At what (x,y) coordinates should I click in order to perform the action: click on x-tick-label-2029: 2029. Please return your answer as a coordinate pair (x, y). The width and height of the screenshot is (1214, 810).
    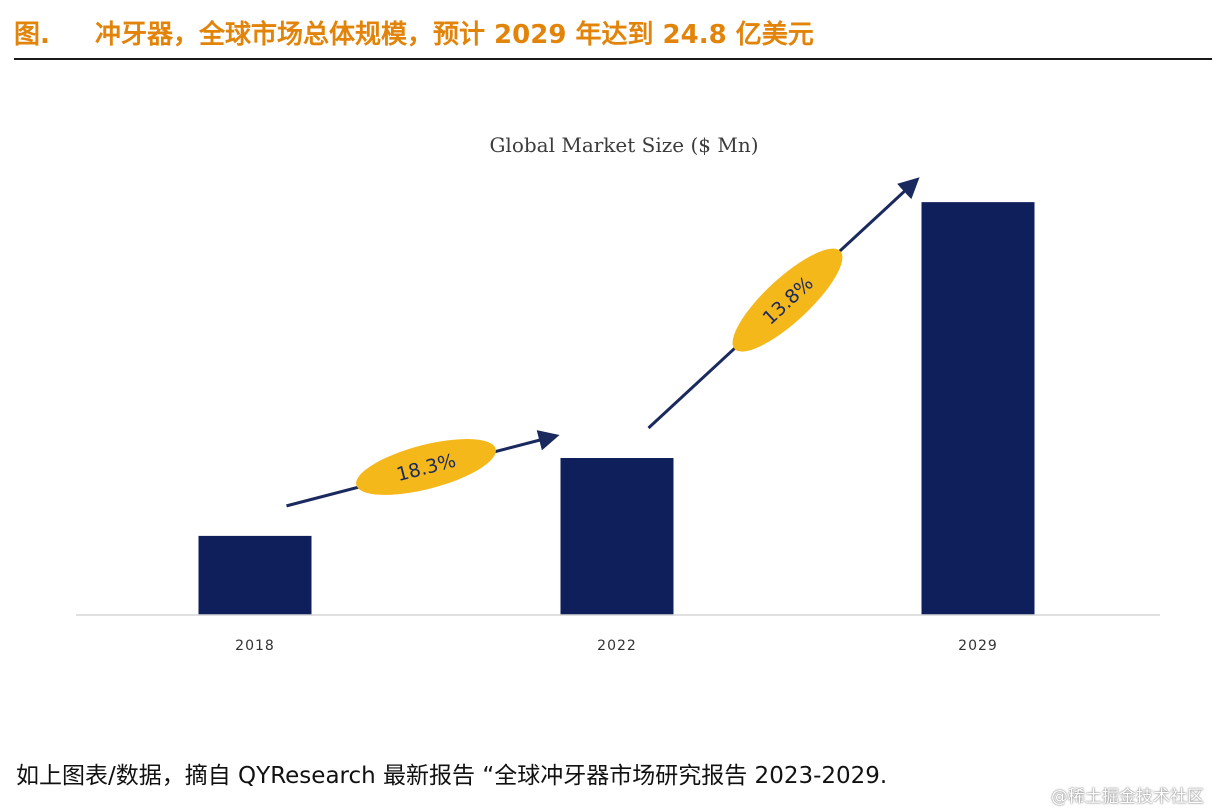
    Looking at the image, I should click on (978, 646).